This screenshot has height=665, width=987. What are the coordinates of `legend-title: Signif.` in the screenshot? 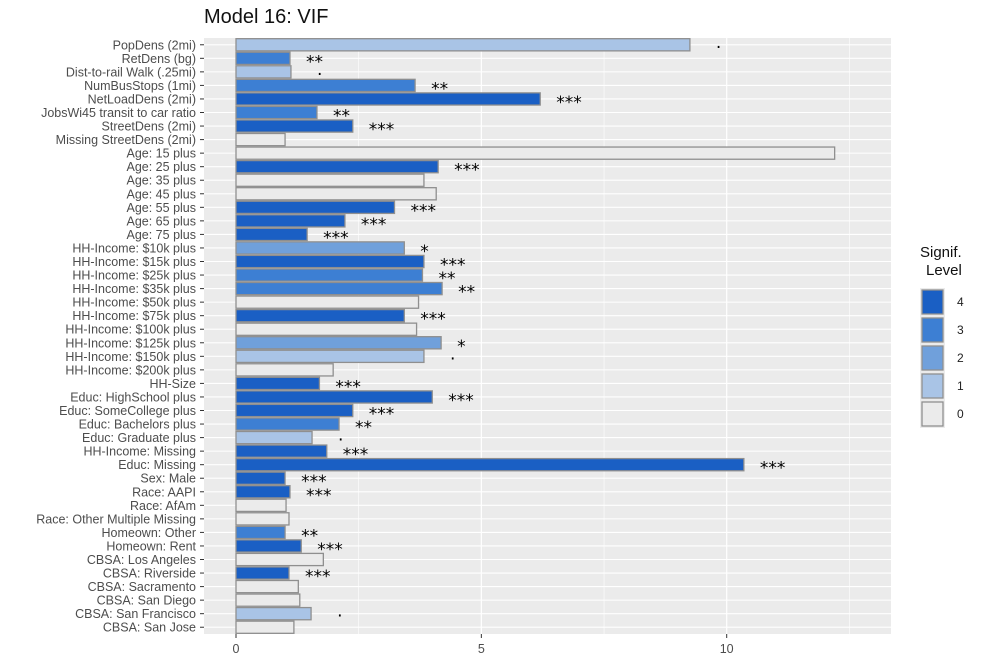 It's located at (941, 252).